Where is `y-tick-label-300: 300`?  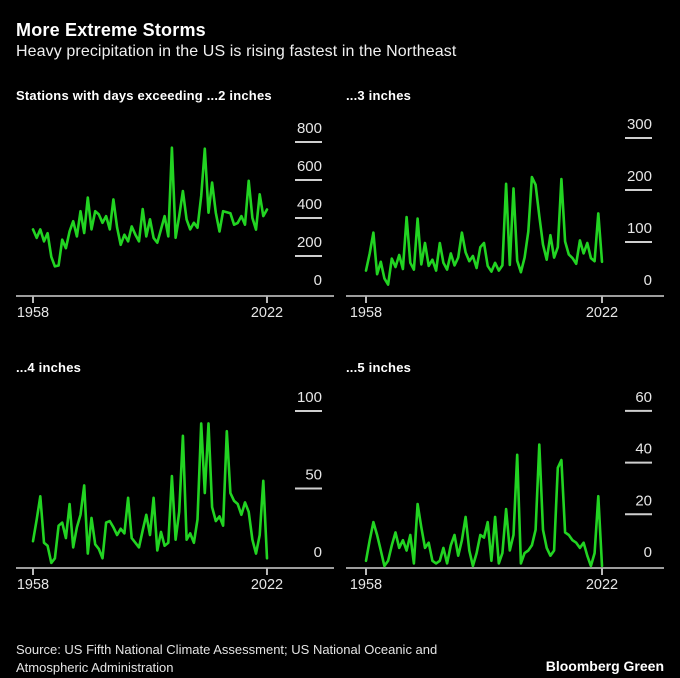 y-tick-label-300: 300 is located at coordinates (639, 124).